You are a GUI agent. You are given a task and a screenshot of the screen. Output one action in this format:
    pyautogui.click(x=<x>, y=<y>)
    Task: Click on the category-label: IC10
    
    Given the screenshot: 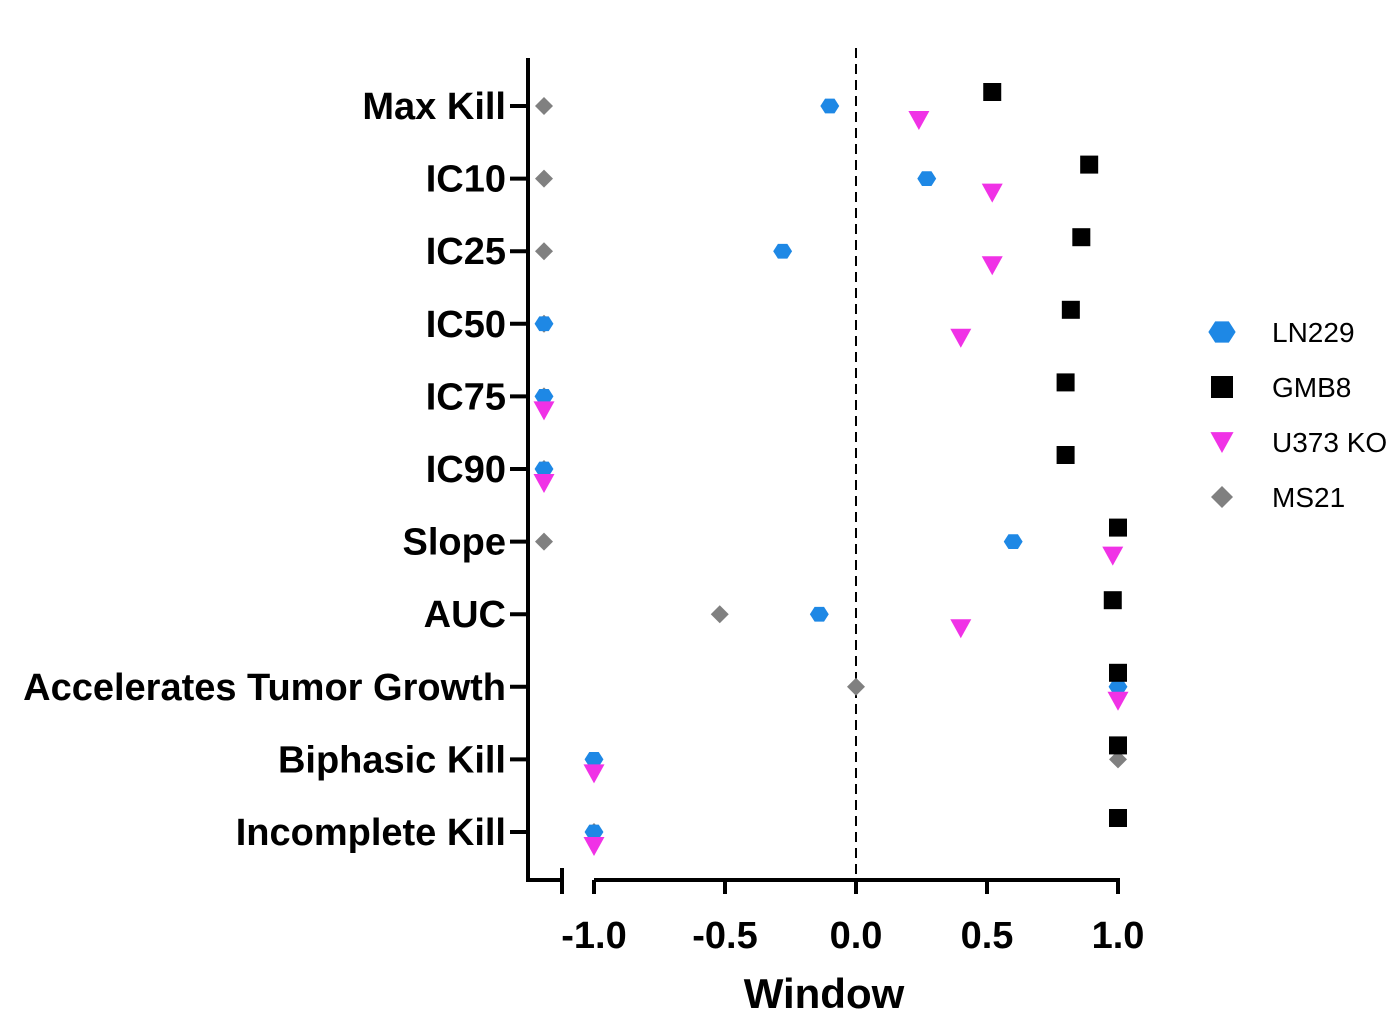 What is the action you would take?
    pyautogui.click(x=466, y=180)
    